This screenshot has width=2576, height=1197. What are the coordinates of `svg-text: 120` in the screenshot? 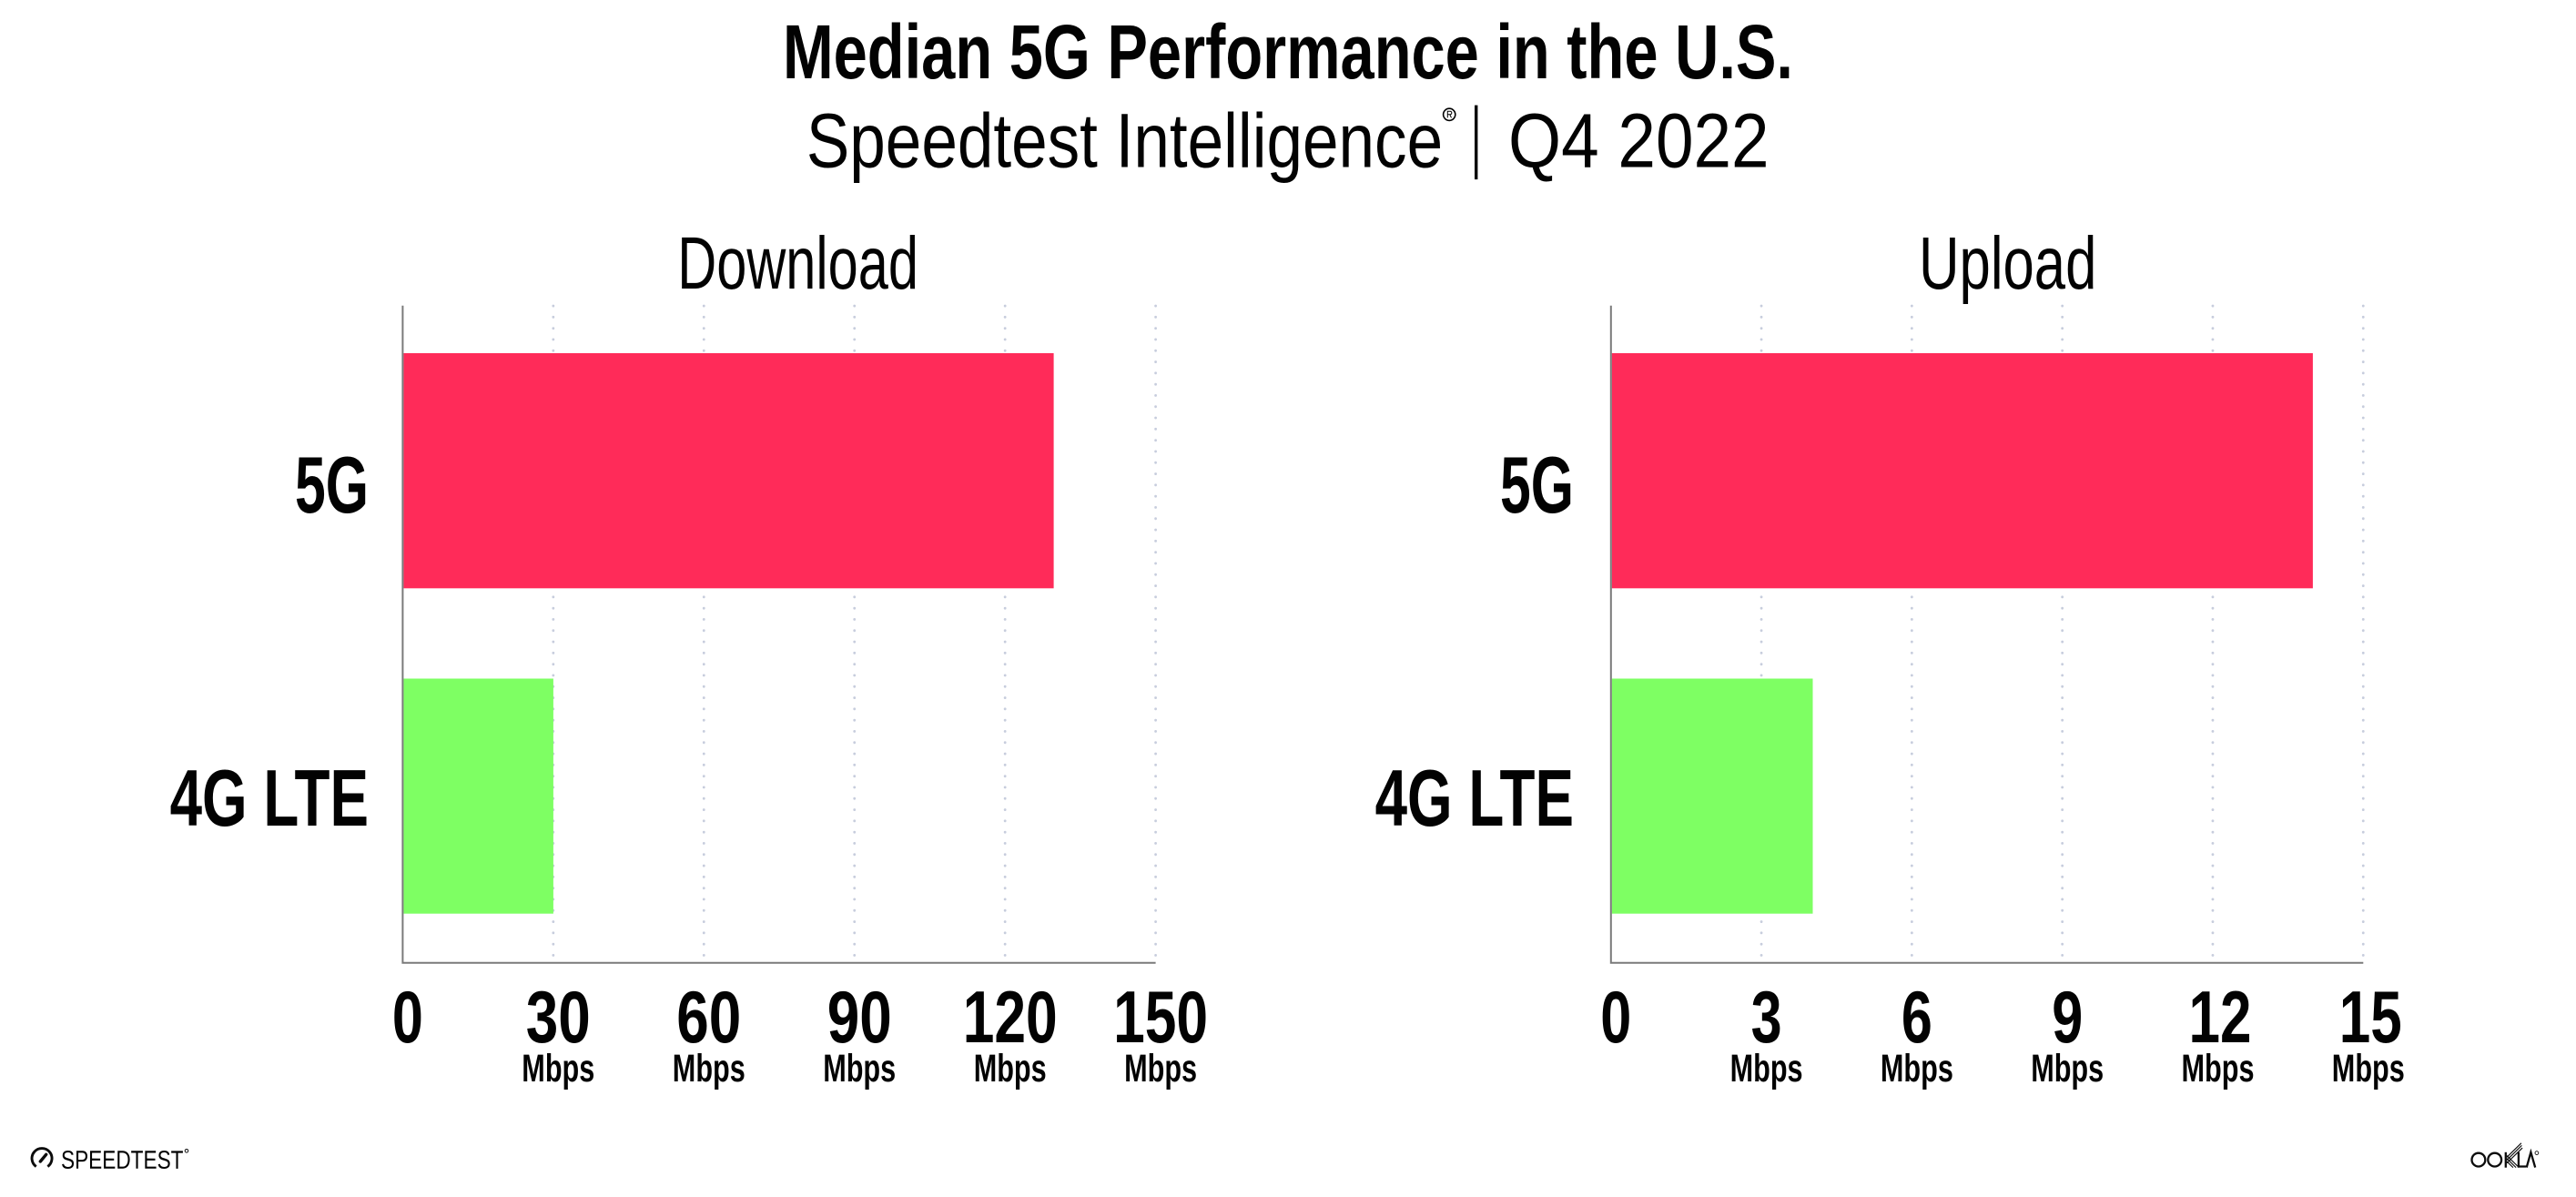 It's located at (1010, 1018).